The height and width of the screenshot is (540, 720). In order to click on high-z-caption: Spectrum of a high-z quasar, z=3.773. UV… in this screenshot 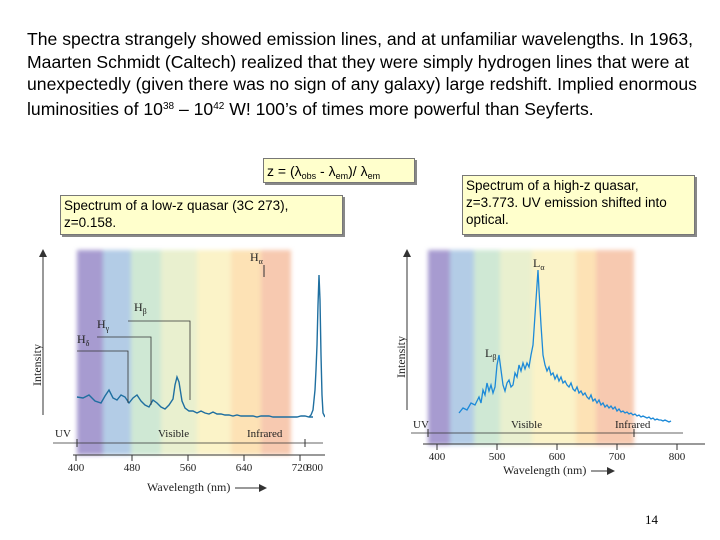, I will do `click(578, 205)`.